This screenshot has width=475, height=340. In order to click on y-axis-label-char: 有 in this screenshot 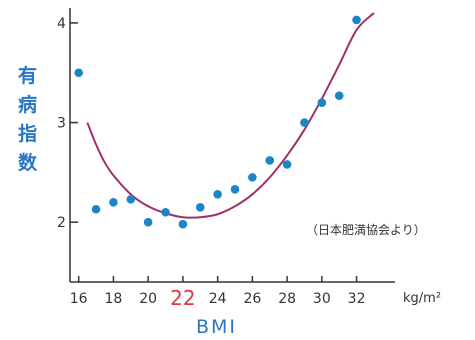, I will do `click(27, 75)`.